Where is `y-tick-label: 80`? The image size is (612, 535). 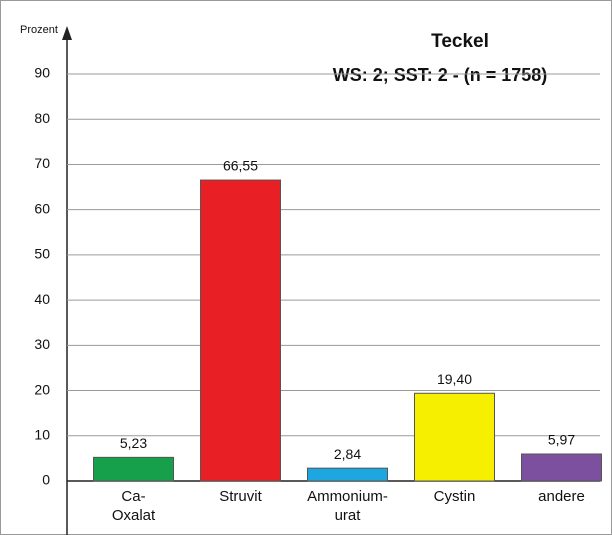
y-tick-label: 80 is located at coordinates (42, 118).